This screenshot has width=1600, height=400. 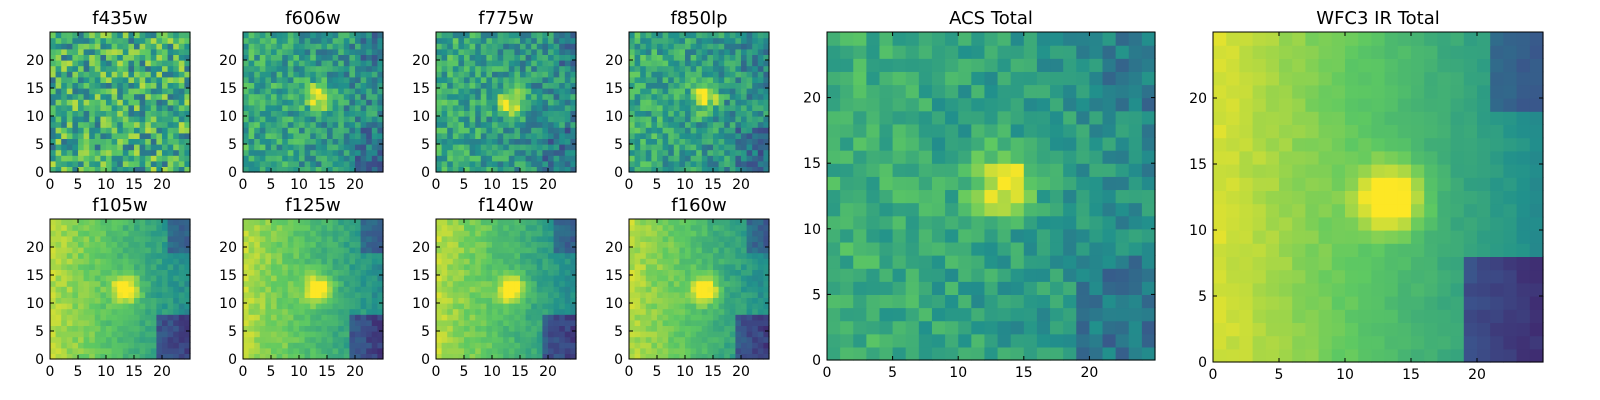 What do you see at coordinates (39, 145) in the screenshot?
I see `y-tick-label: 5` at bounding box center [39, 145].